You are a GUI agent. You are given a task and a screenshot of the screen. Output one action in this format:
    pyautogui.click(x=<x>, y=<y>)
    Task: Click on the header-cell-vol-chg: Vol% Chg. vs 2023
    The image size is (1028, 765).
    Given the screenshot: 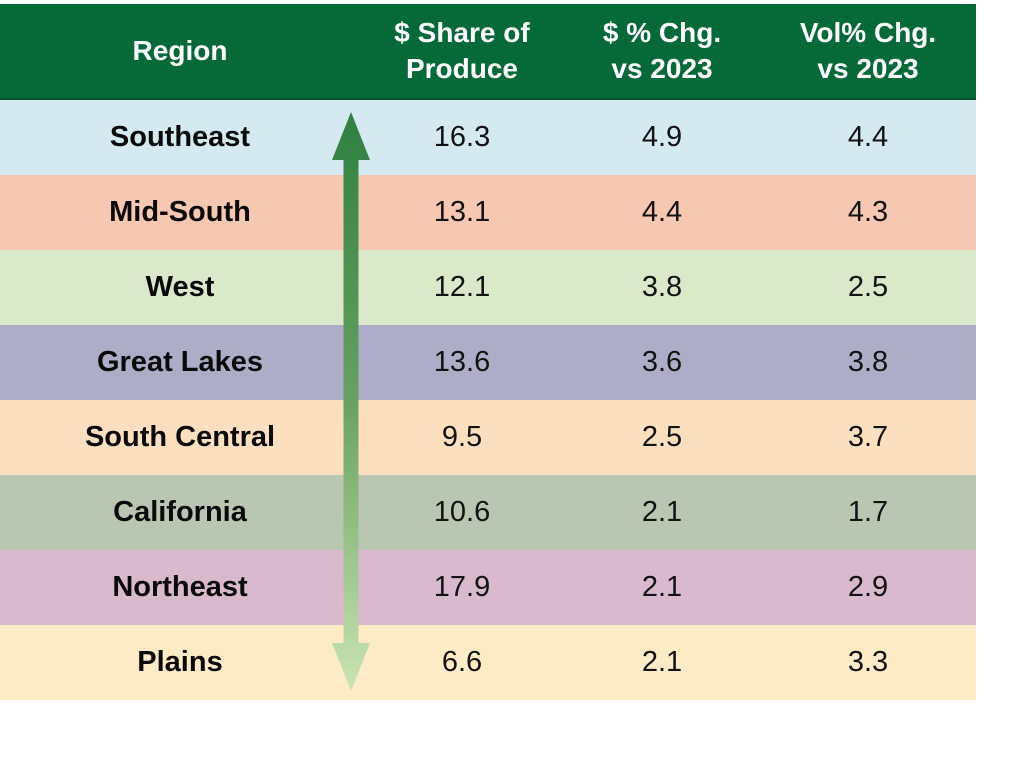 What is the action you would take?
    pyautogui.click(x=868, y=50)
    